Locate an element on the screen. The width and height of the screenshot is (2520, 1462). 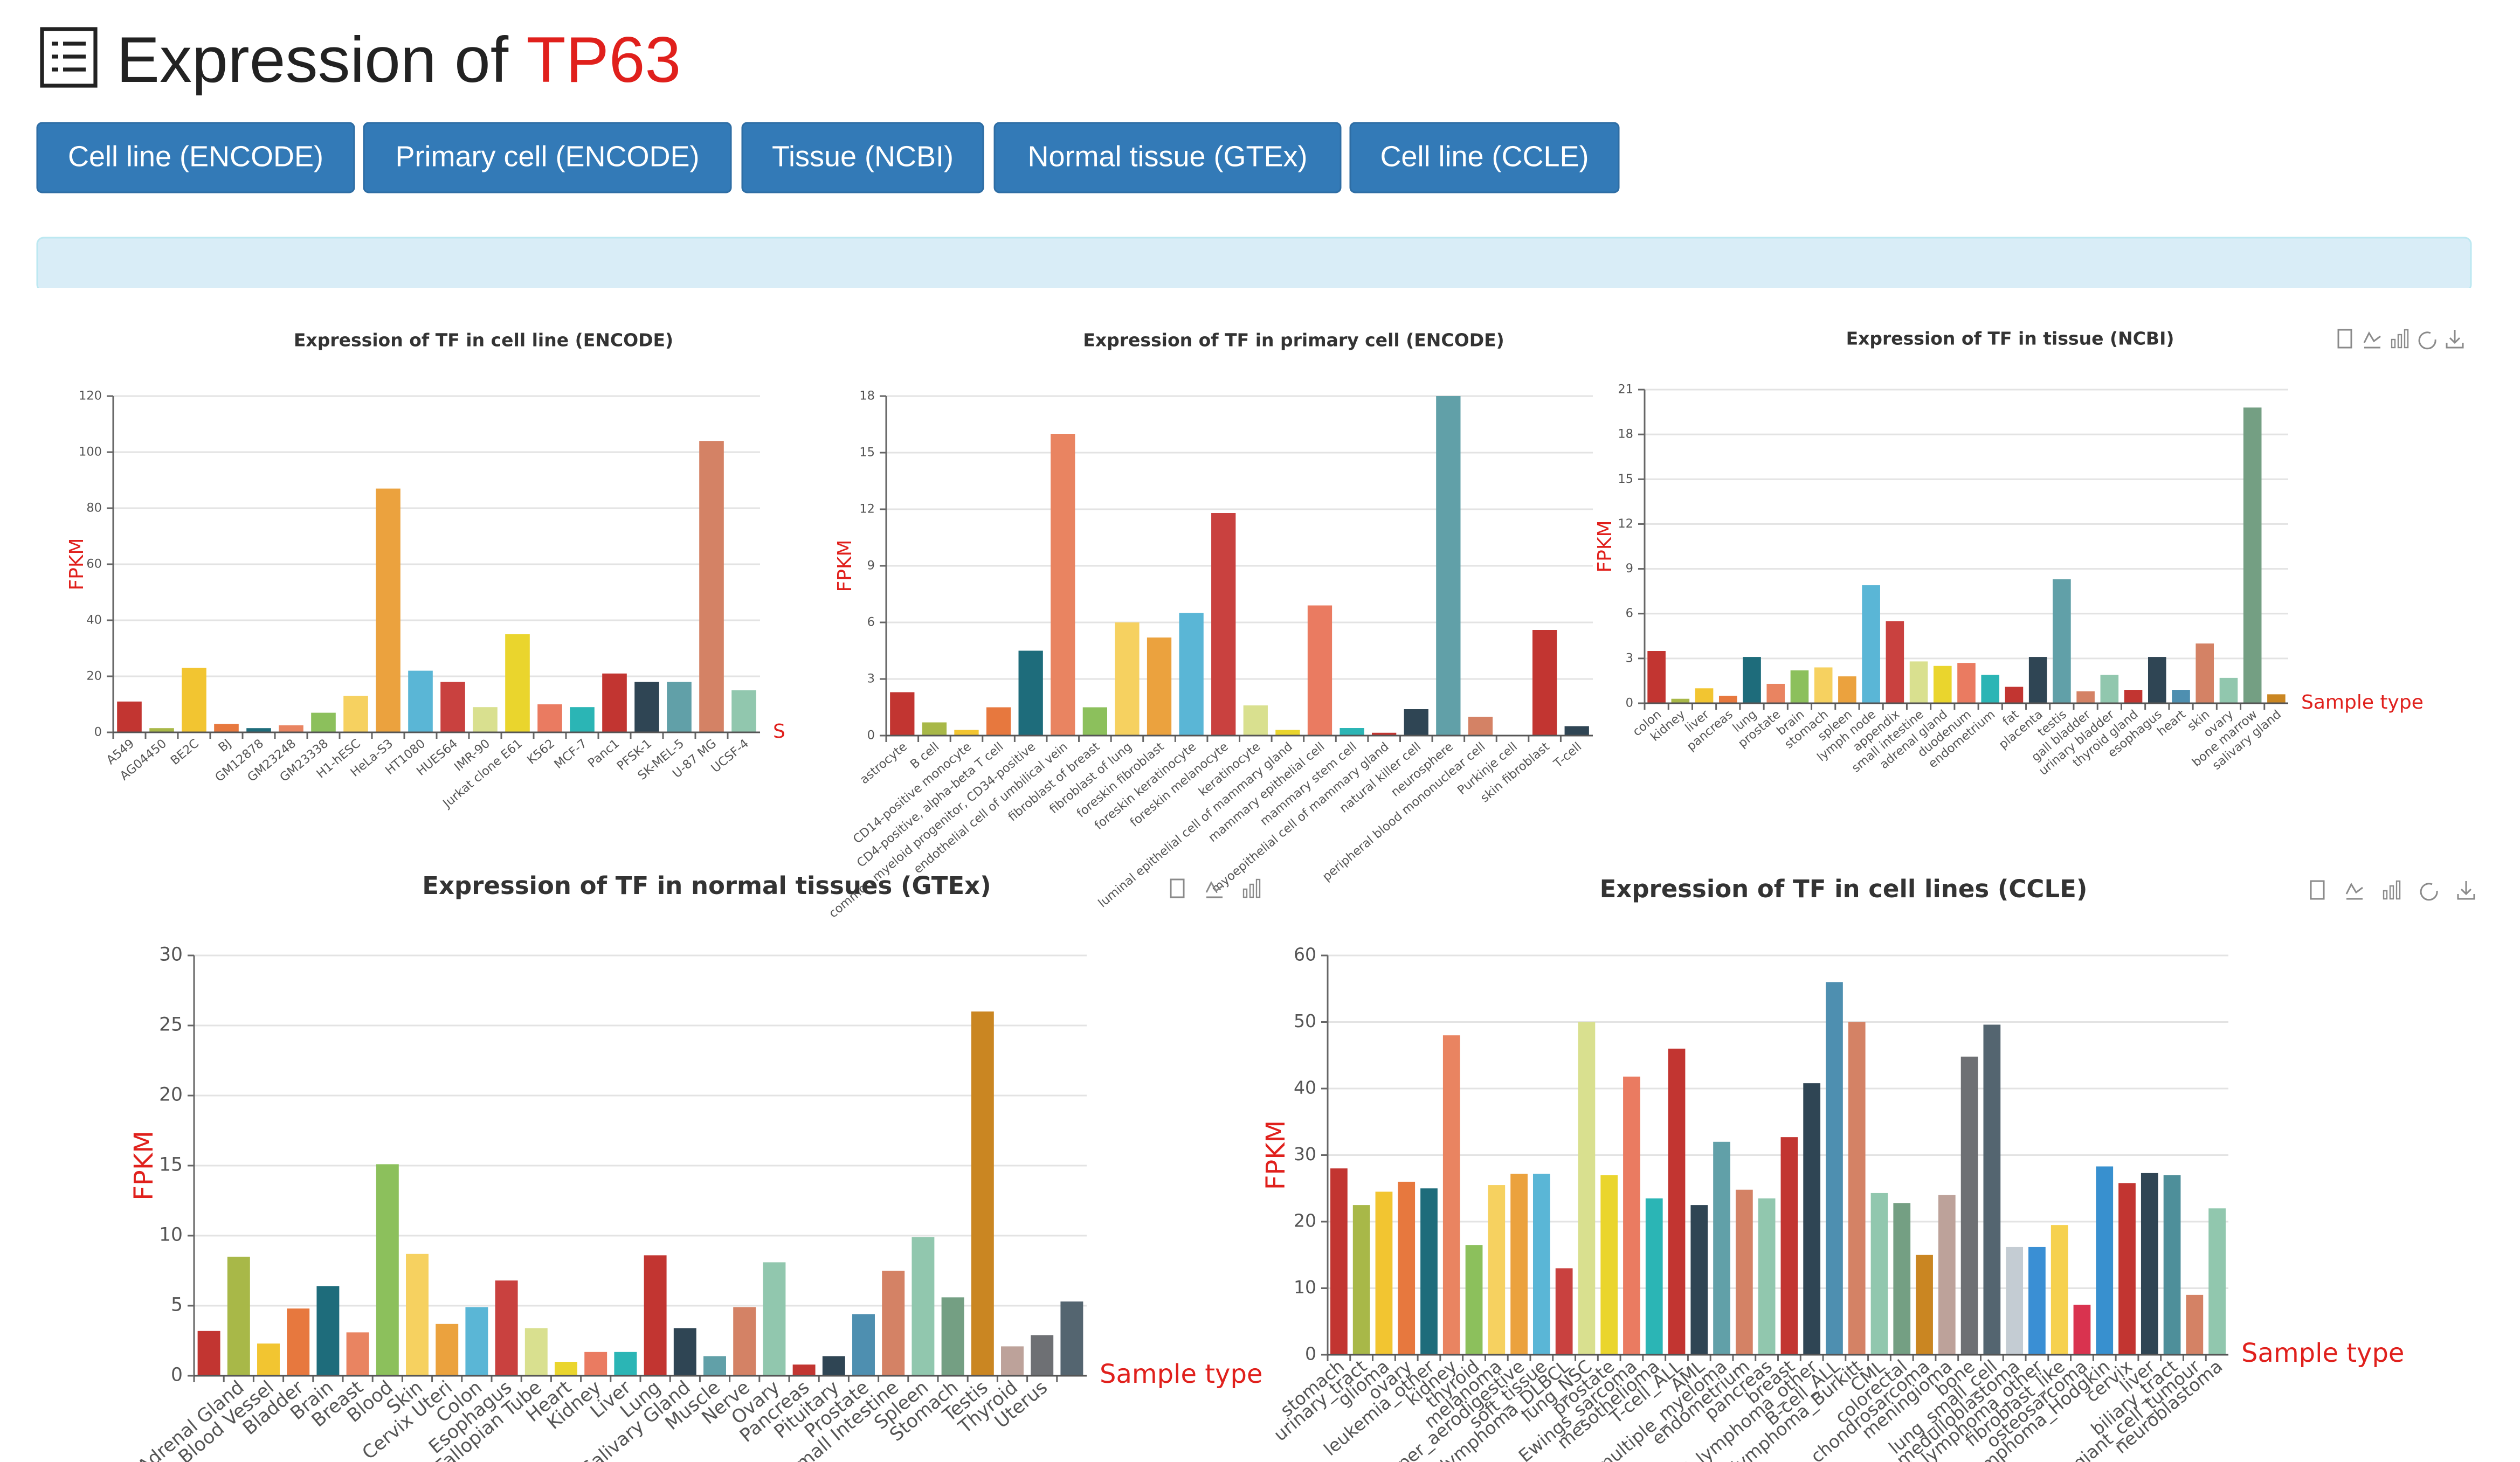
page-title: Expression of TP63 is located at coordinates (398, 60).